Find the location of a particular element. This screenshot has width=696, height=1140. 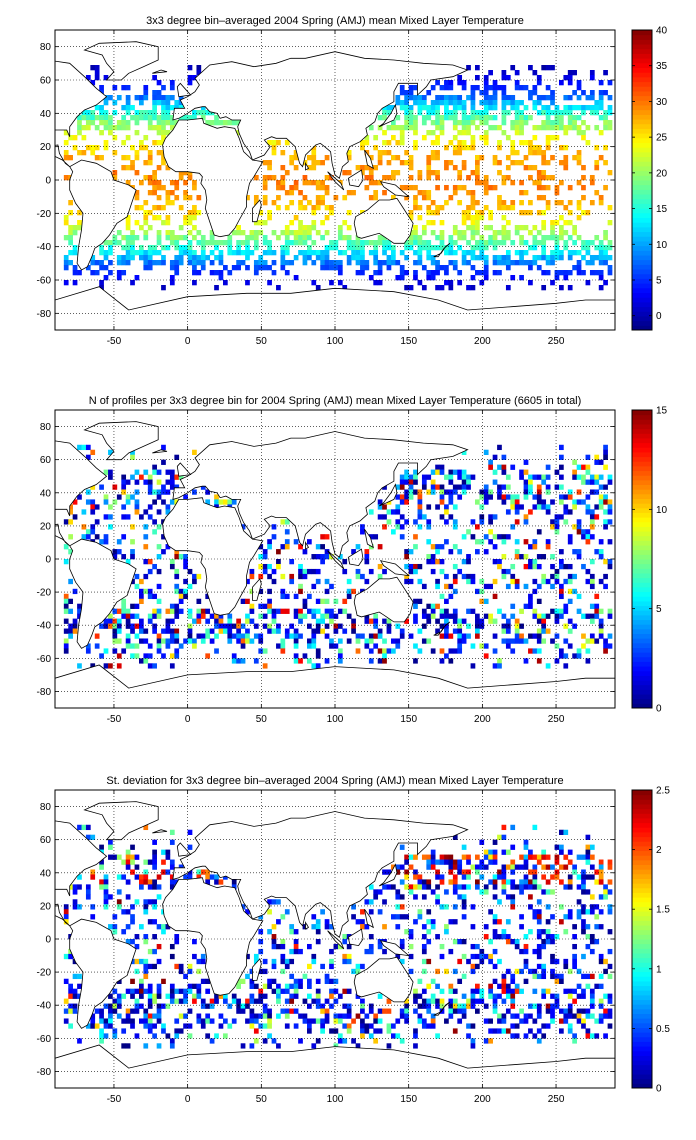

y-tick-label: 80 is located at coordinates (46, 807).